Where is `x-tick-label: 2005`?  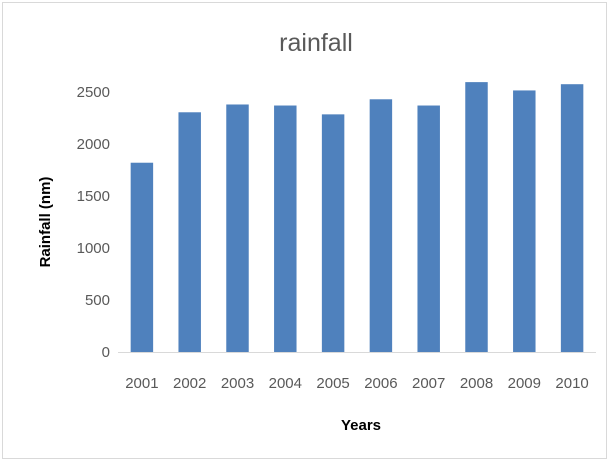
x-tick-label: 2005 is located at coordinates (332, 383).